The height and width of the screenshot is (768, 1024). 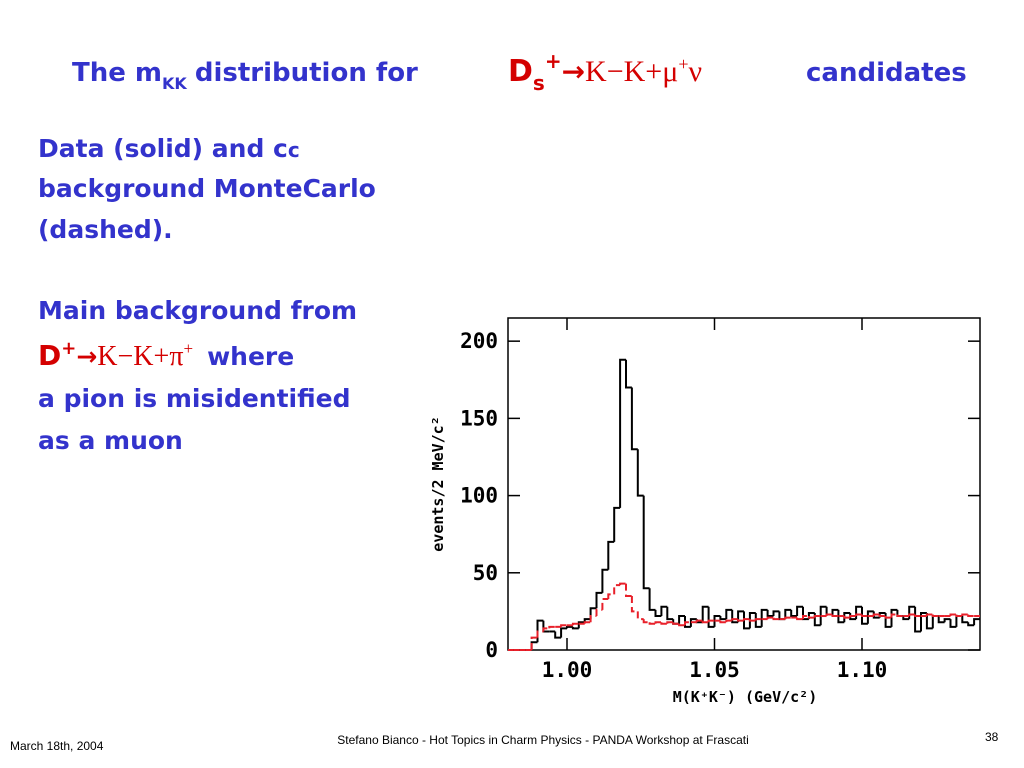 What do you see at coordinates (479, 496) in the screenshot?
I see `y-tick-label: 100` at bounding box center [479, 496].